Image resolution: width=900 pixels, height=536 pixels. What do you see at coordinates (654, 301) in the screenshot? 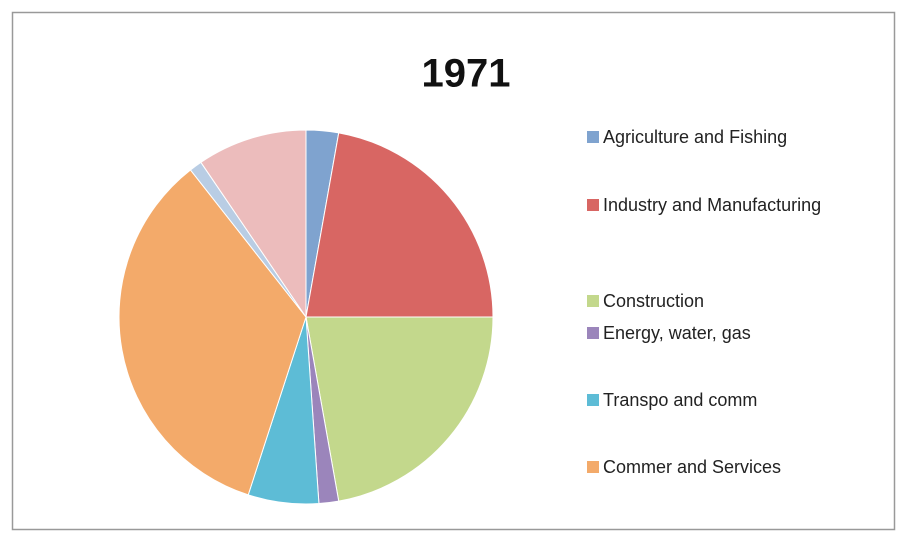
I see `legend-label: Construction` at bounding box center [654, 301].